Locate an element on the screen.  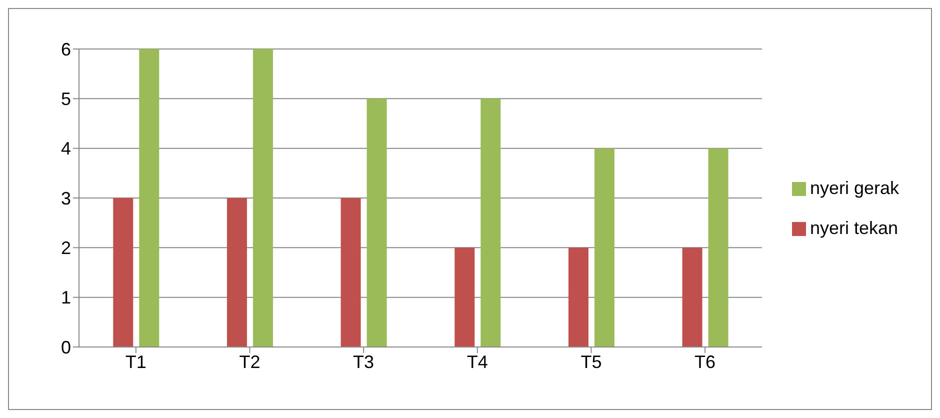
x-tick-label: T6 is located at coordinates (705, 362).